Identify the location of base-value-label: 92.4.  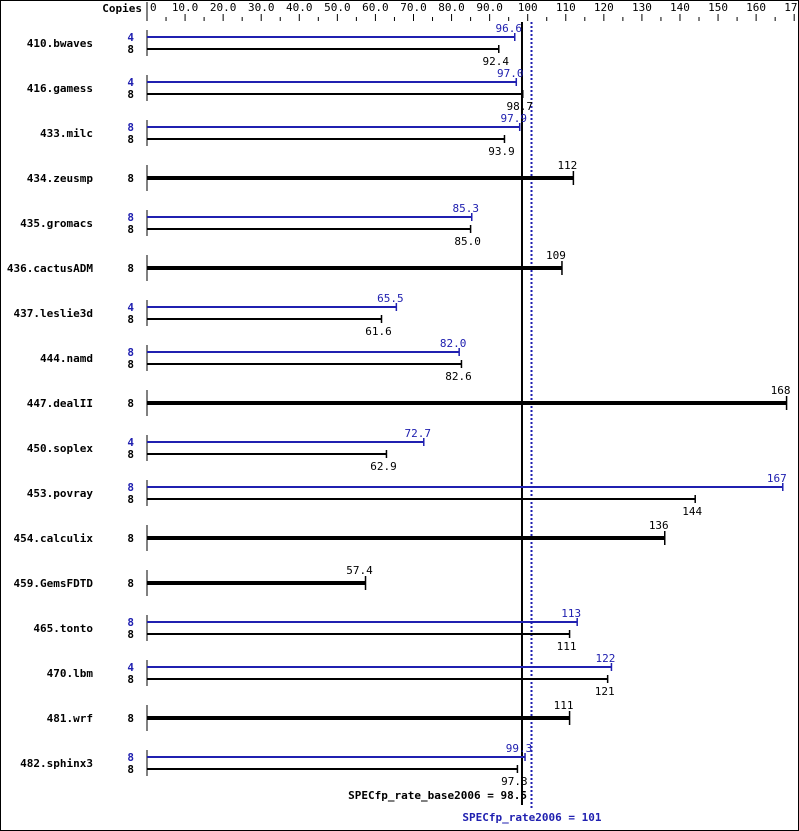
(496, 61).